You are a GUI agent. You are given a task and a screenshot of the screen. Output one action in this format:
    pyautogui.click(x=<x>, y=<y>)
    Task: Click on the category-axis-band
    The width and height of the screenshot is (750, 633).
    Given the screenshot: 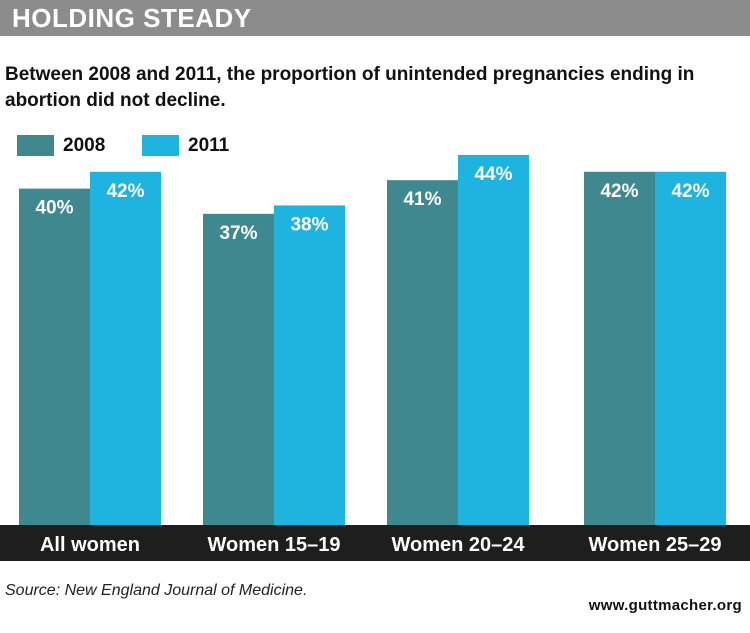 What is the action you would take?
    pyautogui.click(x=375, y=543)
    